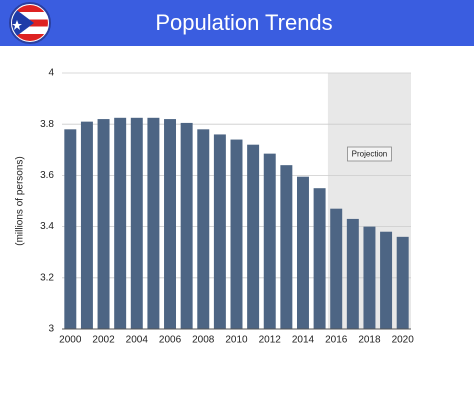  I want to click on x-tick-label: 2008, so click(203, 340).